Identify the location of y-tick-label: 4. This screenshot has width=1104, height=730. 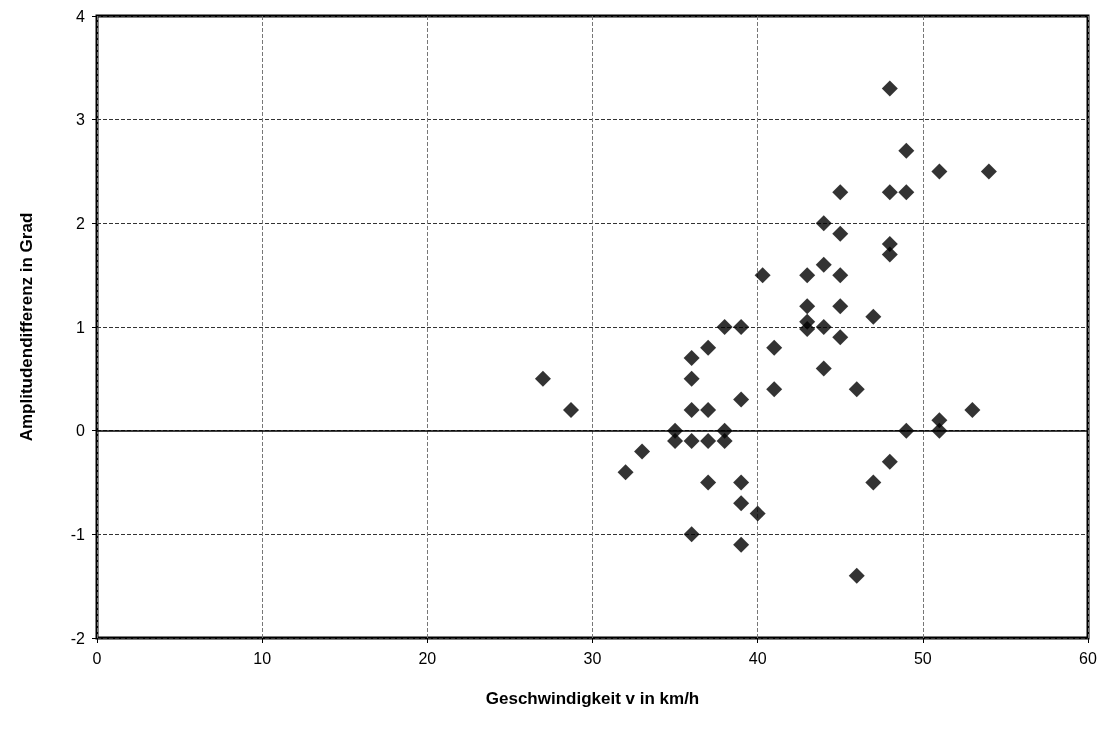
(81, 16).